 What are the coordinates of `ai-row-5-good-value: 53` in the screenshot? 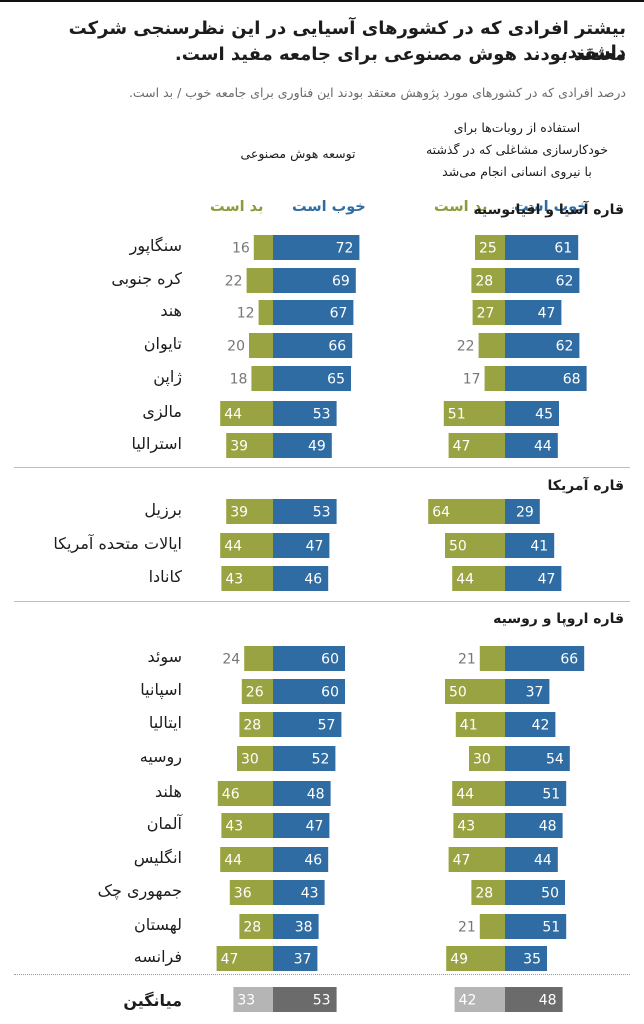 It's located at (322, 415).